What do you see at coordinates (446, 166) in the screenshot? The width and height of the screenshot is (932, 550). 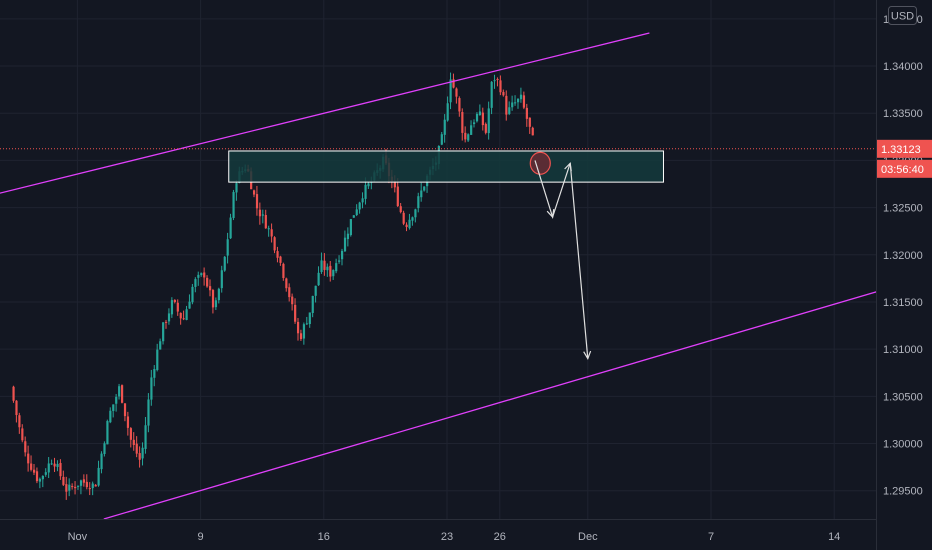 I see `zone-layer` at bounding box center [446, 166].